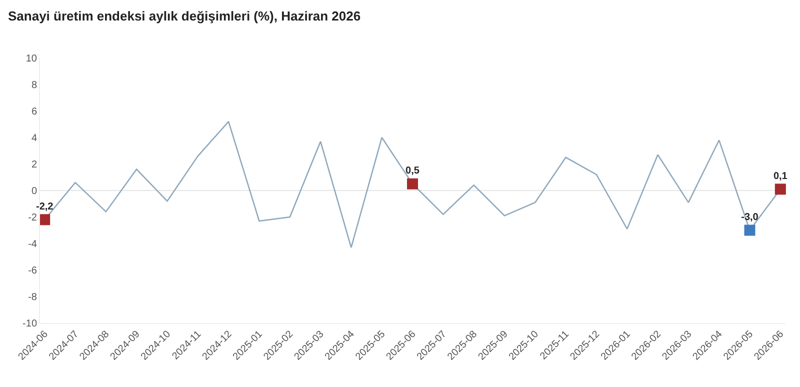 Image resolution: width=800 pixels, height=387 pixels. I want to click on y-tick-label: -2, so click(33, 218).